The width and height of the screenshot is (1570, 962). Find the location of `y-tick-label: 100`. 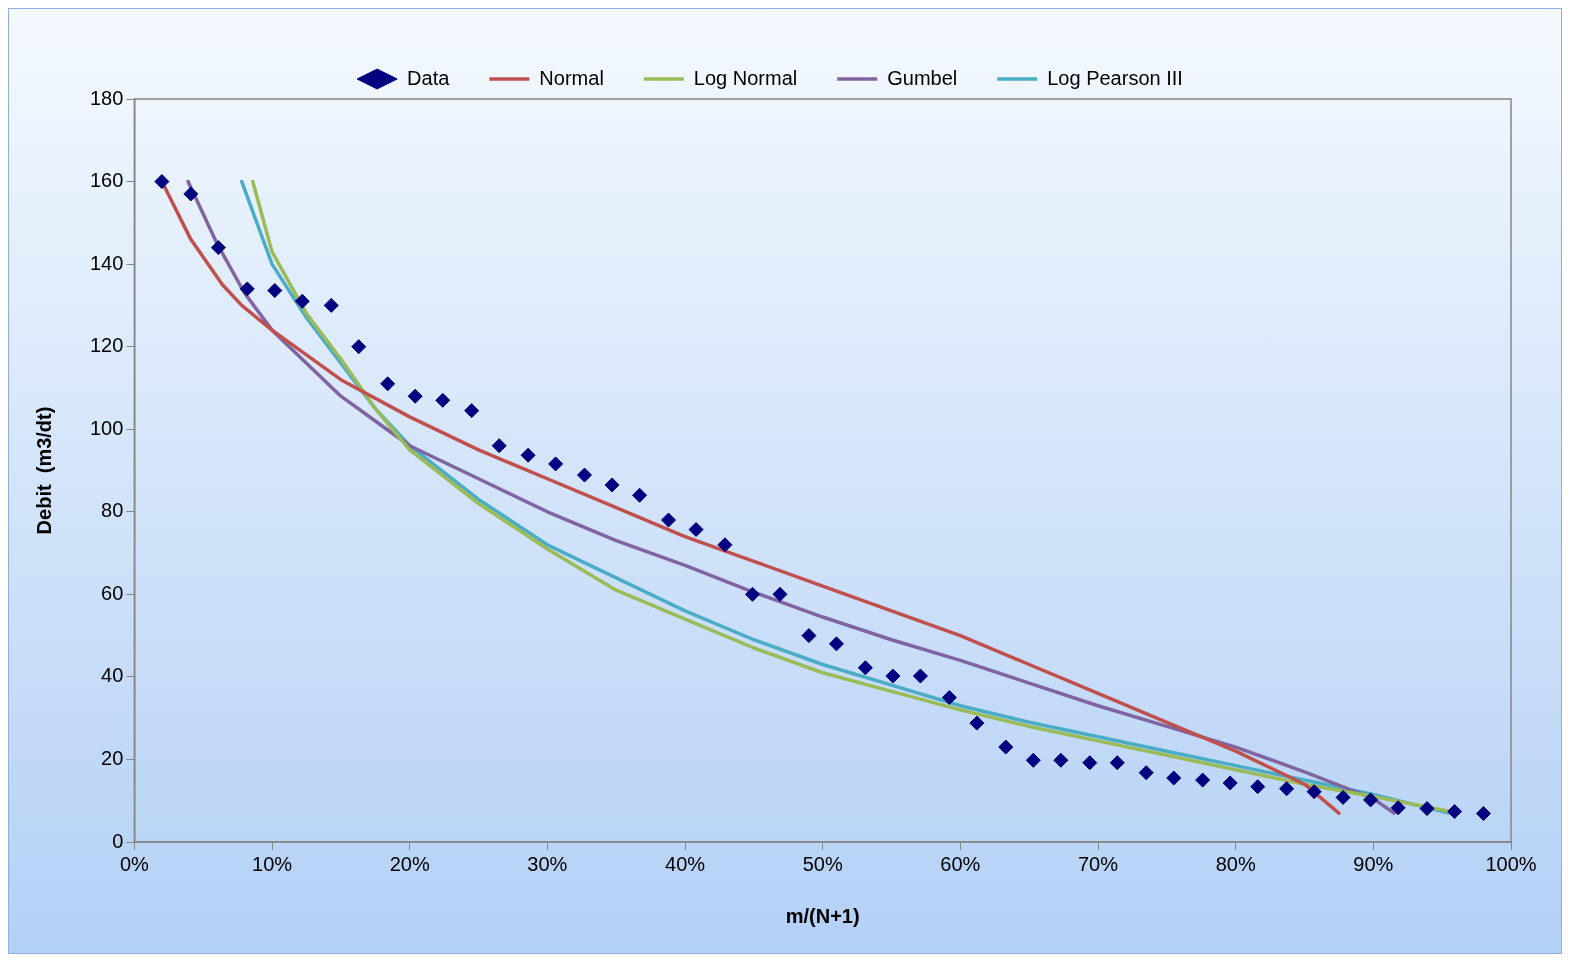

y-tick-label: 100 is located at coordinates (106, 427).